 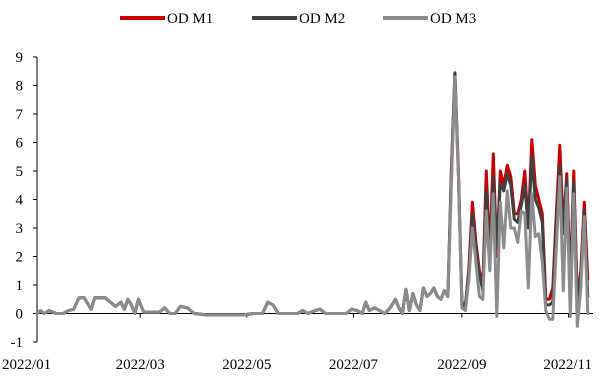 I want to click on y-tick-label: 0, so click(x=20, y=315).